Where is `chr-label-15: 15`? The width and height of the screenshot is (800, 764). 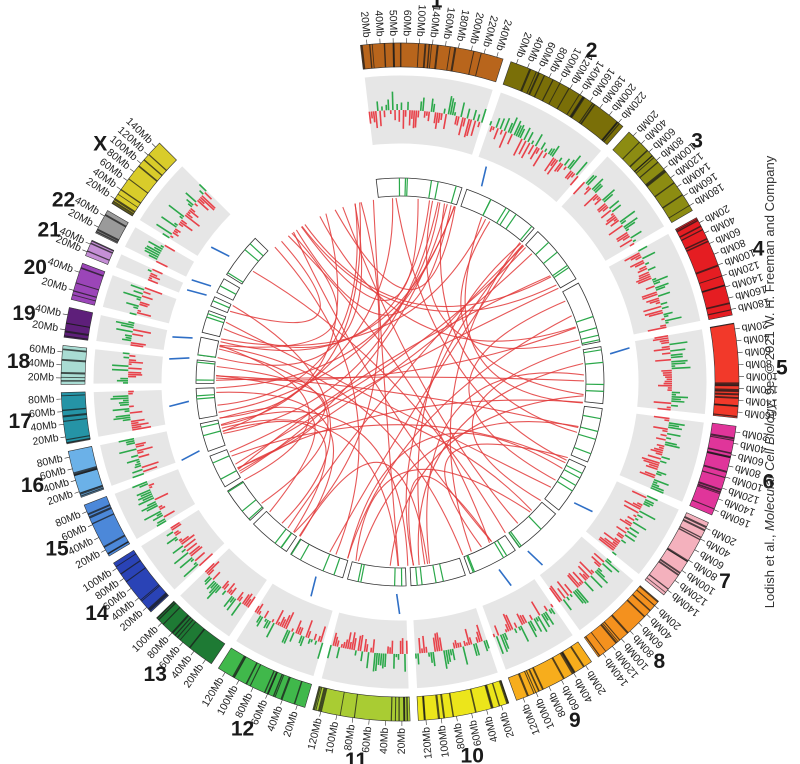 chr-label-15: 15 is located at coordinates (57, 549).